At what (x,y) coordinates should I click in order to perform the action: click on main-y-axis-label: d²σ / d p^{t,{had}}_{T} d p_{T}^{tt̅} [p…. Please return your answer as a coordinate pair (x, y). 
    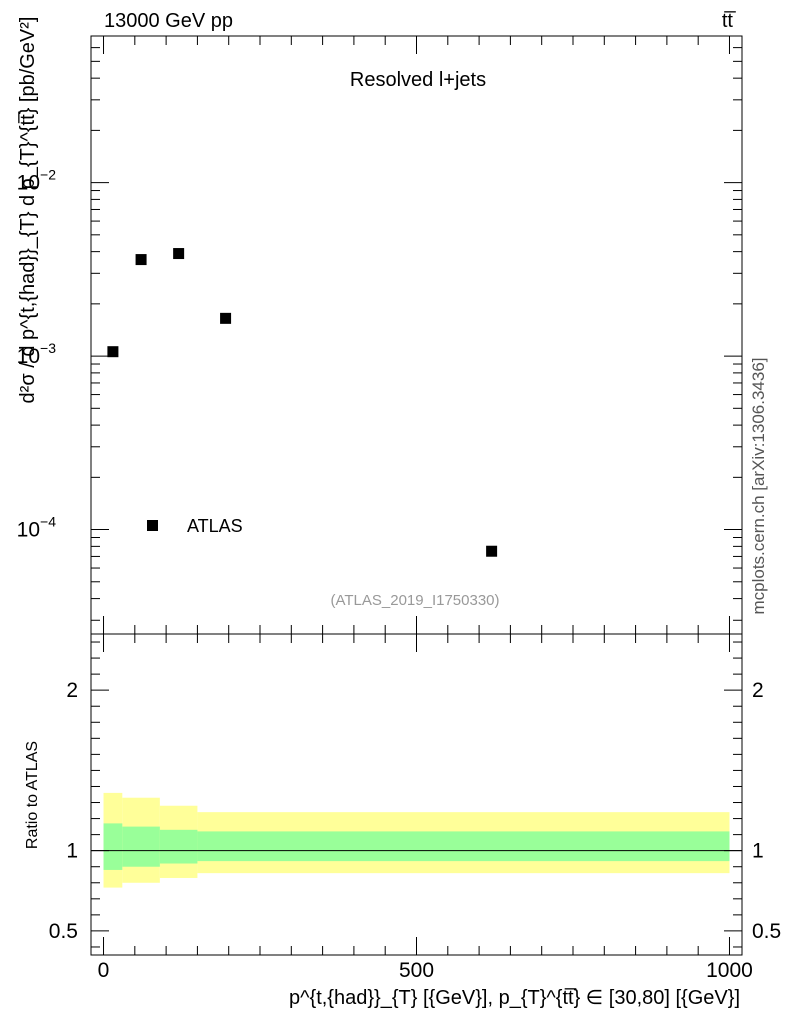
    Looking at the image, I should click on (28, 210).